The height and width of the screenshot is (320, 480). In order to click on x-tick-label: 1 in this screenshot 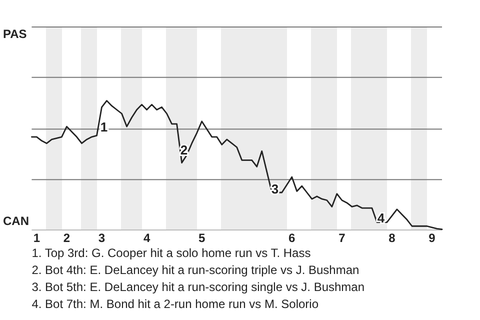, I will do `click(36, 238)`.